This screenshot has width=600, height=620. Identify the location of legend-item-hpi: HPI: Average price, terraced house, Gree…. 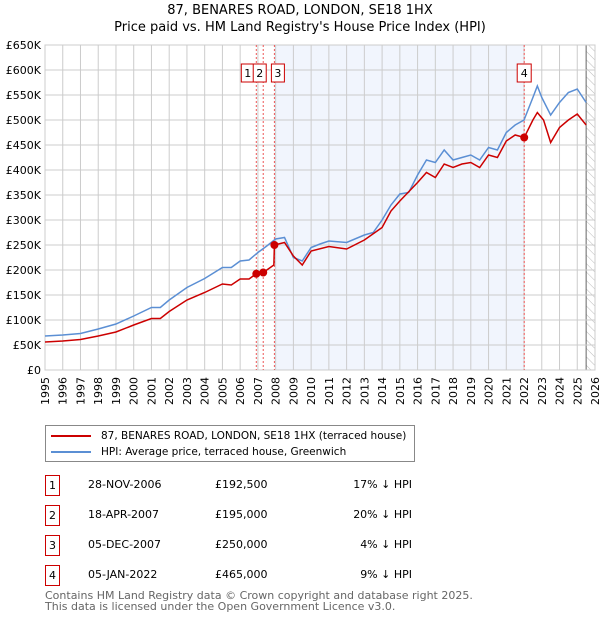
(198, 452).